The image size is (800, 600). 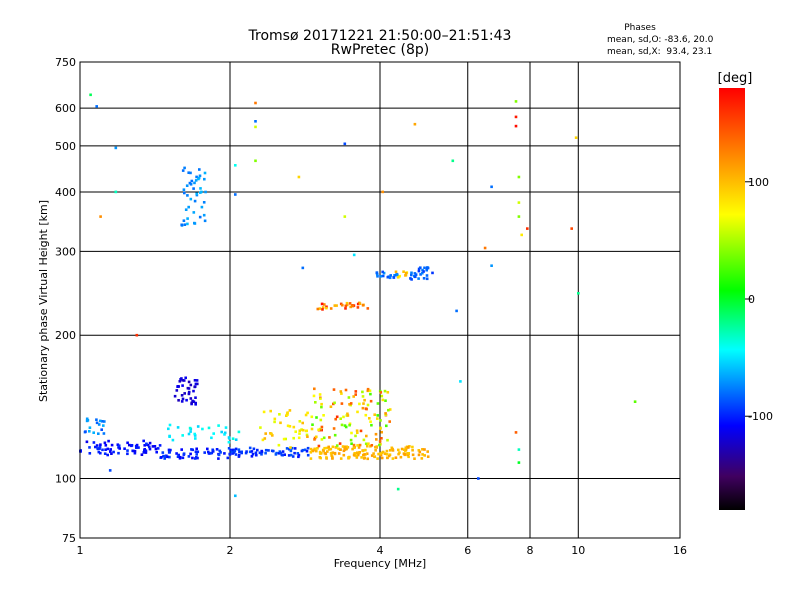 I want to click on chart-subtitle: RwPretec (8p), so click(x=380, y=50).